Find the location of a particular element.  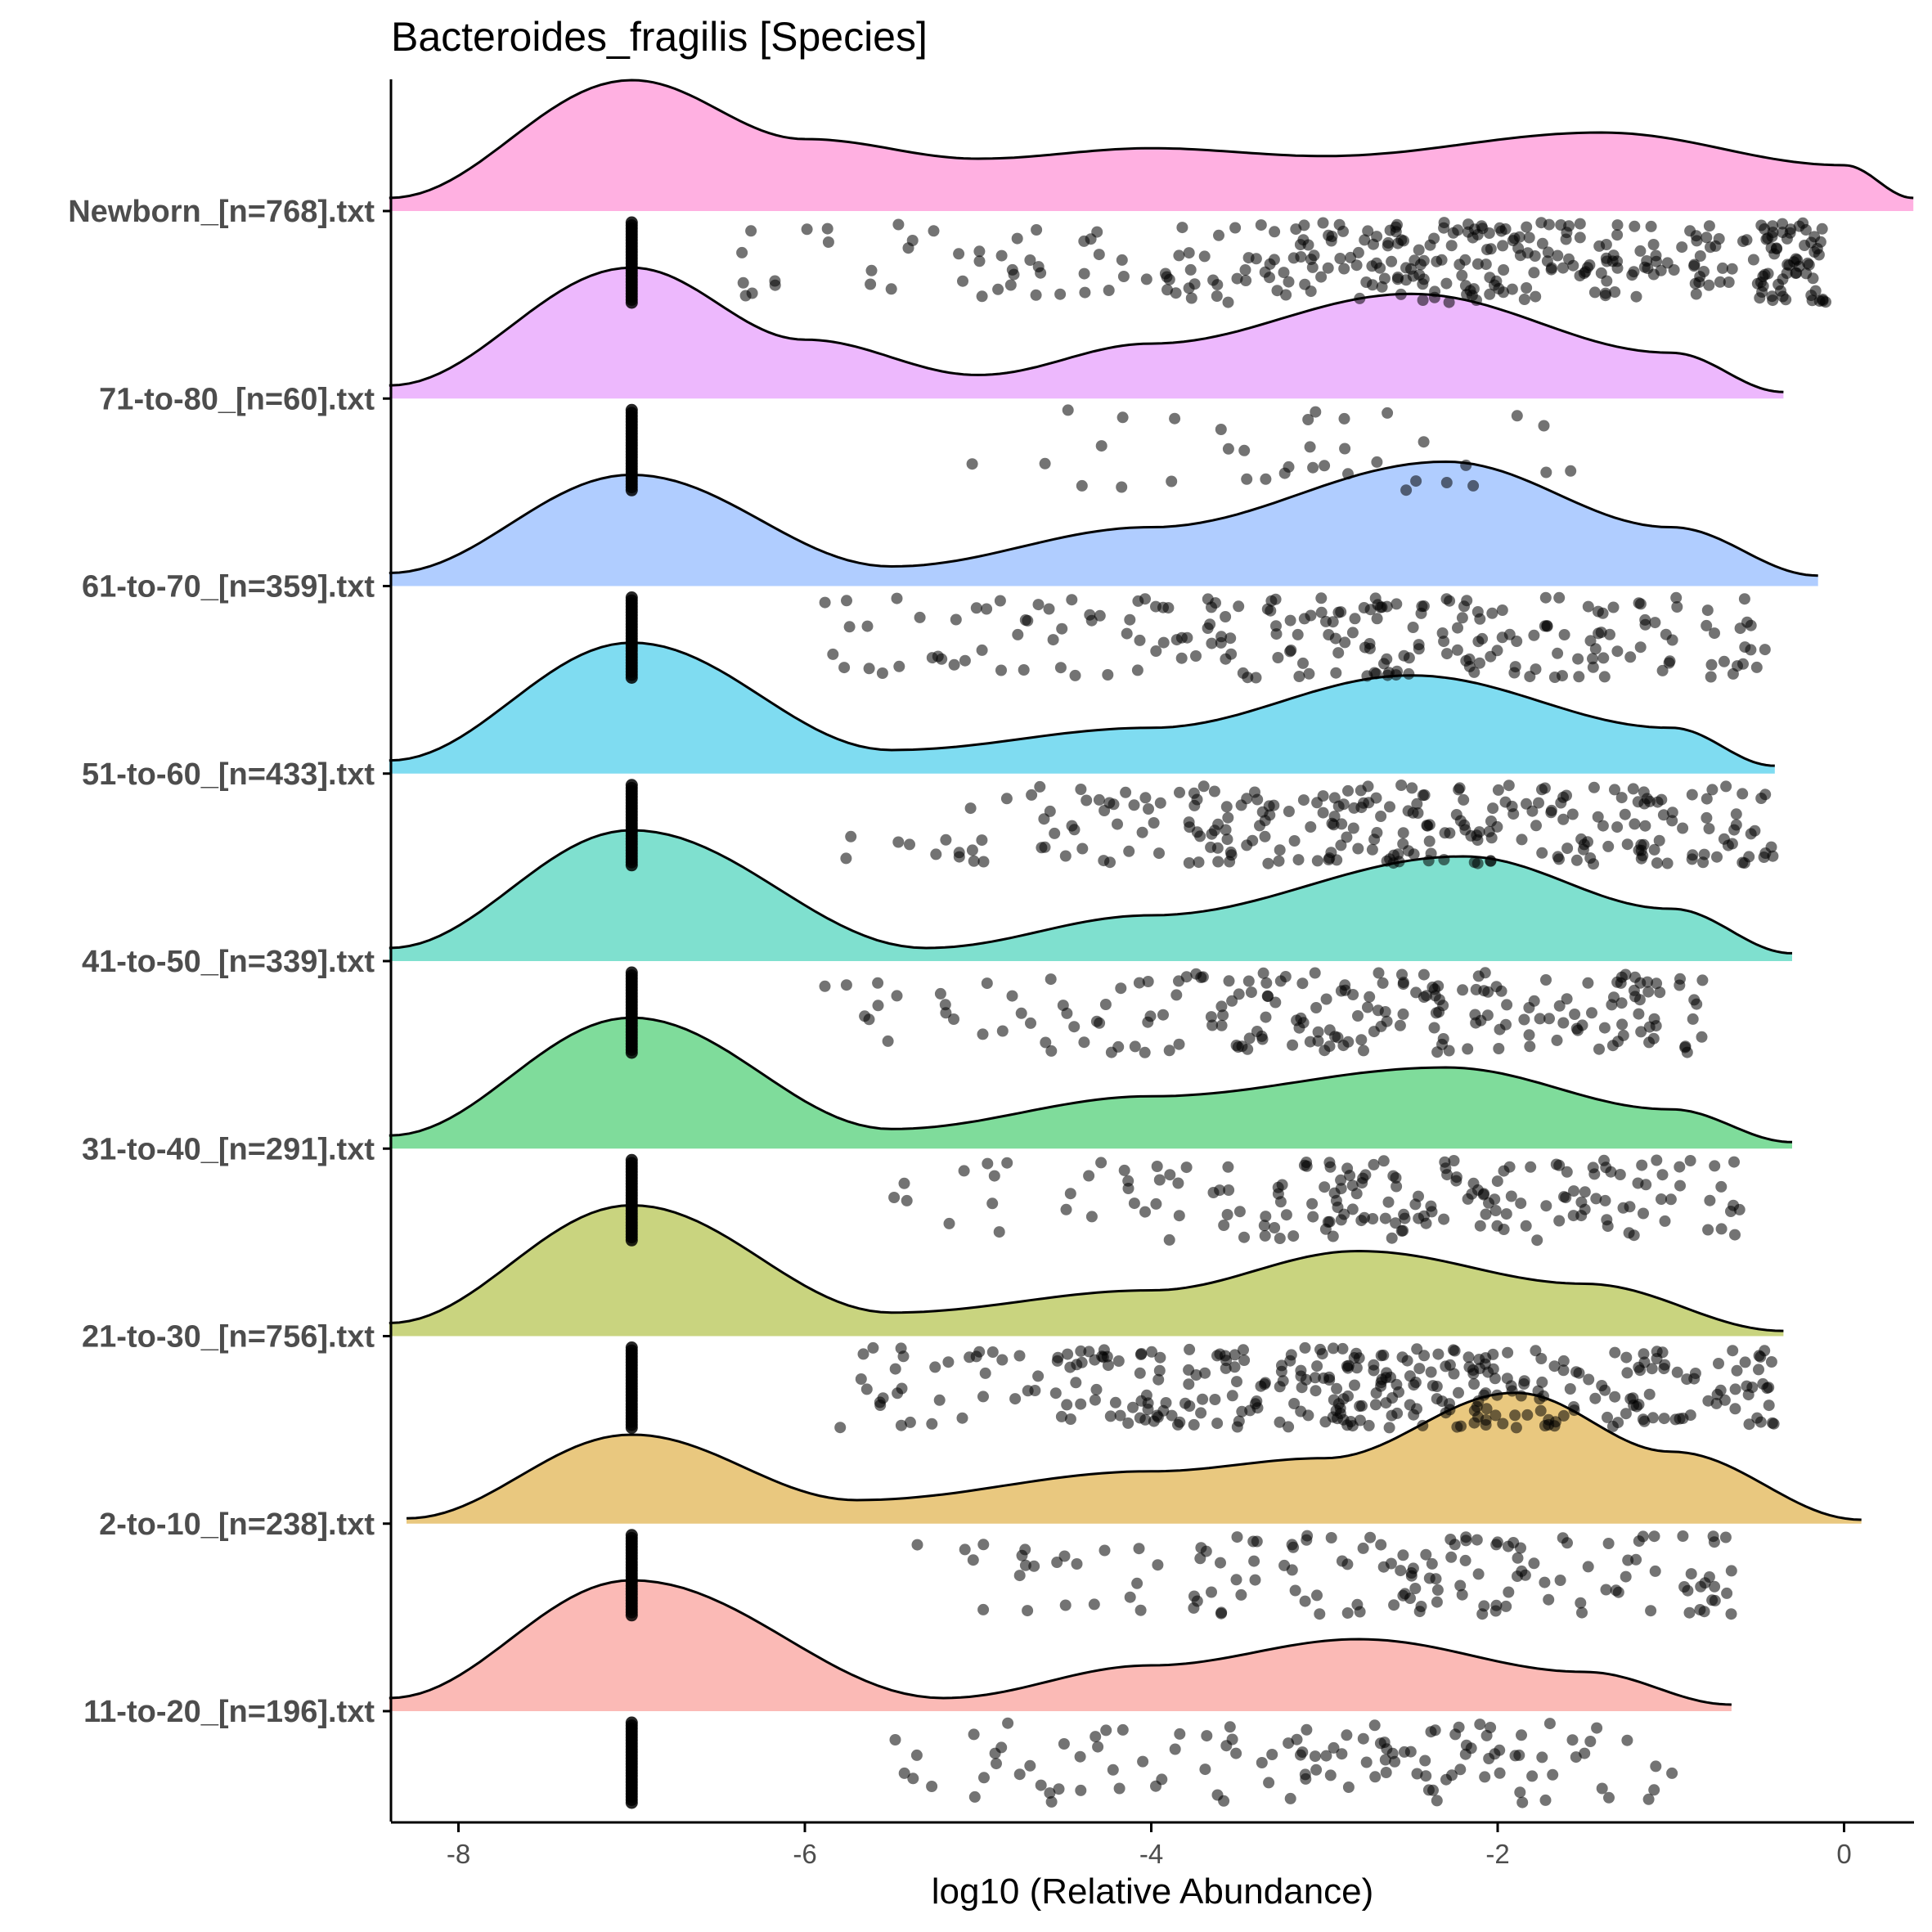

y-tick-label: 41-to-50_[n=339].txt is located at coordinates (228, 962).